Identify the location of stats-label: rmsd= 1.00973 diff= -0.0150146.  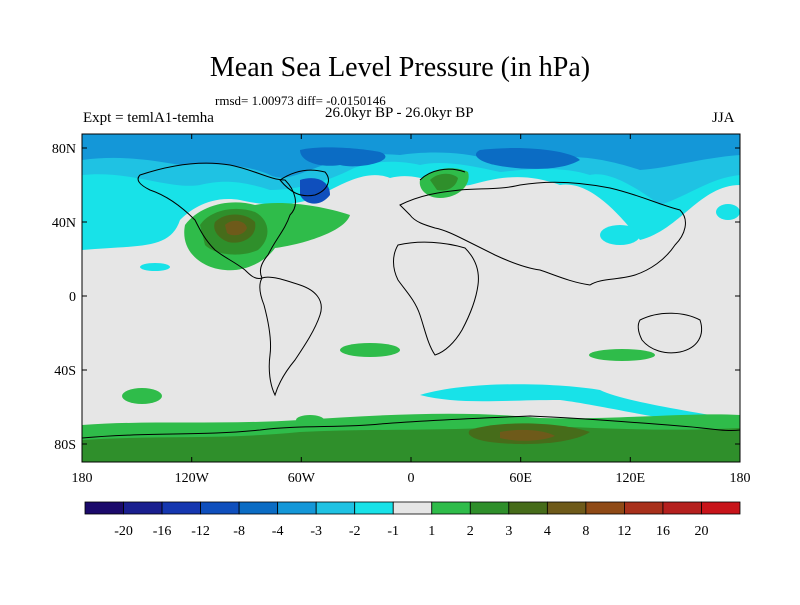
(300, 100).